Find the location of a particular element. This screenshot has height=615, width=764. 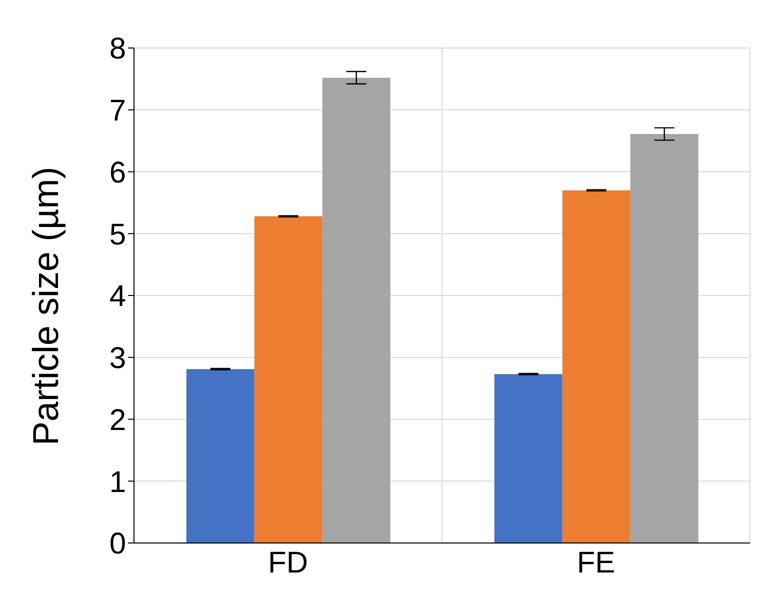

y-tick-label: 2 is located at coordinates (117, 420).